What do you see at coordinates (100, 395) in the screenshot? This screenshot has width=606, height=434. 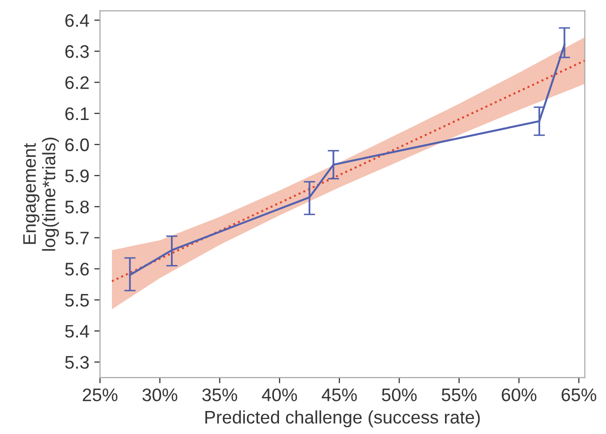 I see `x-tick-label: 25%` at bounding box center [100, 395].